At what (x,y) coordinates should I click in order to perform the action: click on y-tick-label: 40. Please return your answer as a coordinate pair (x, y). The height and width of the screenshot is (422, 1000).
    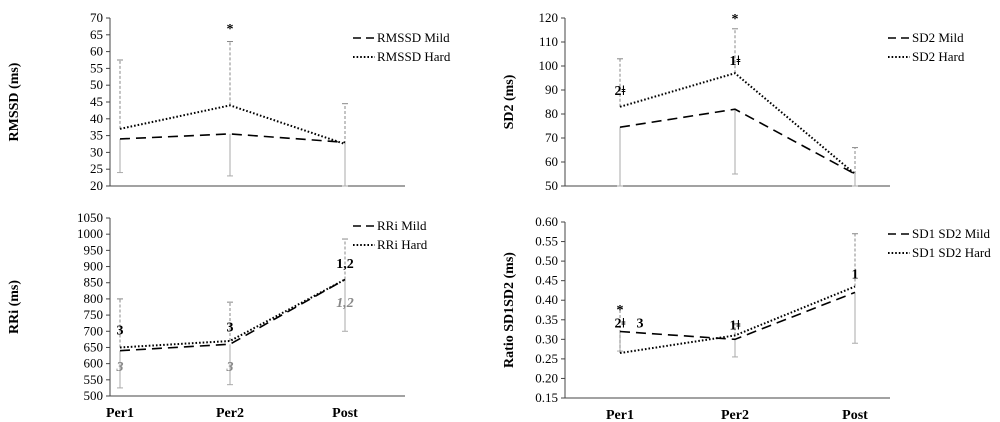
    Looking at the image, I should click on (96, 118).